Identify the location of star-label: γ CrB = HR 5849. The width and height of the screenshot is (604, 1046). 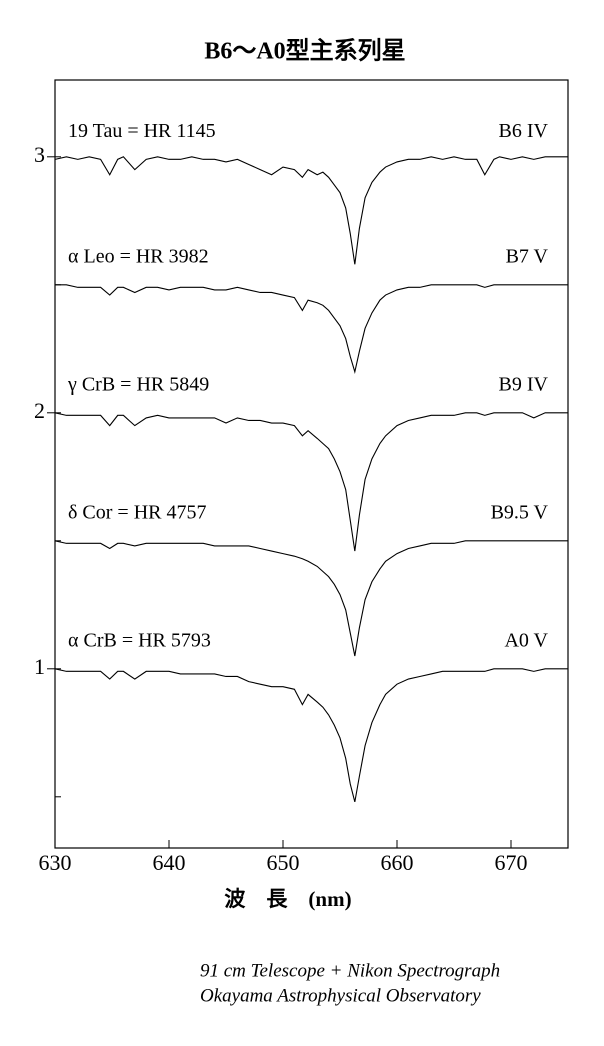
(138, 384).